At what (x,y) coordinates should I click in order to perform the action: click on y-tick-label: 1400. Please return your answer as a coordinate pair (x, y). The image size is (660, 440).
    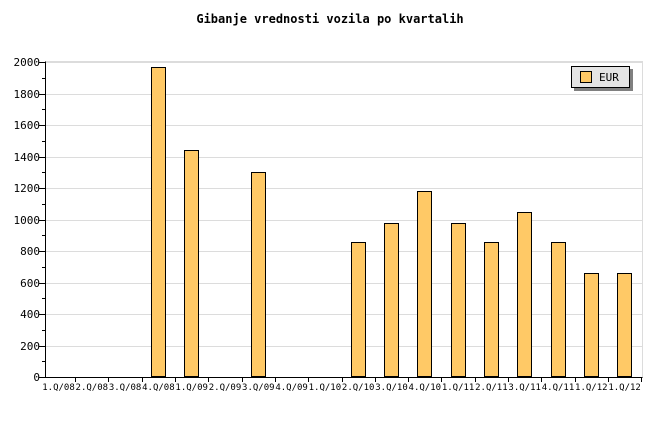
    Looking at the image, I should click on (27, 157).